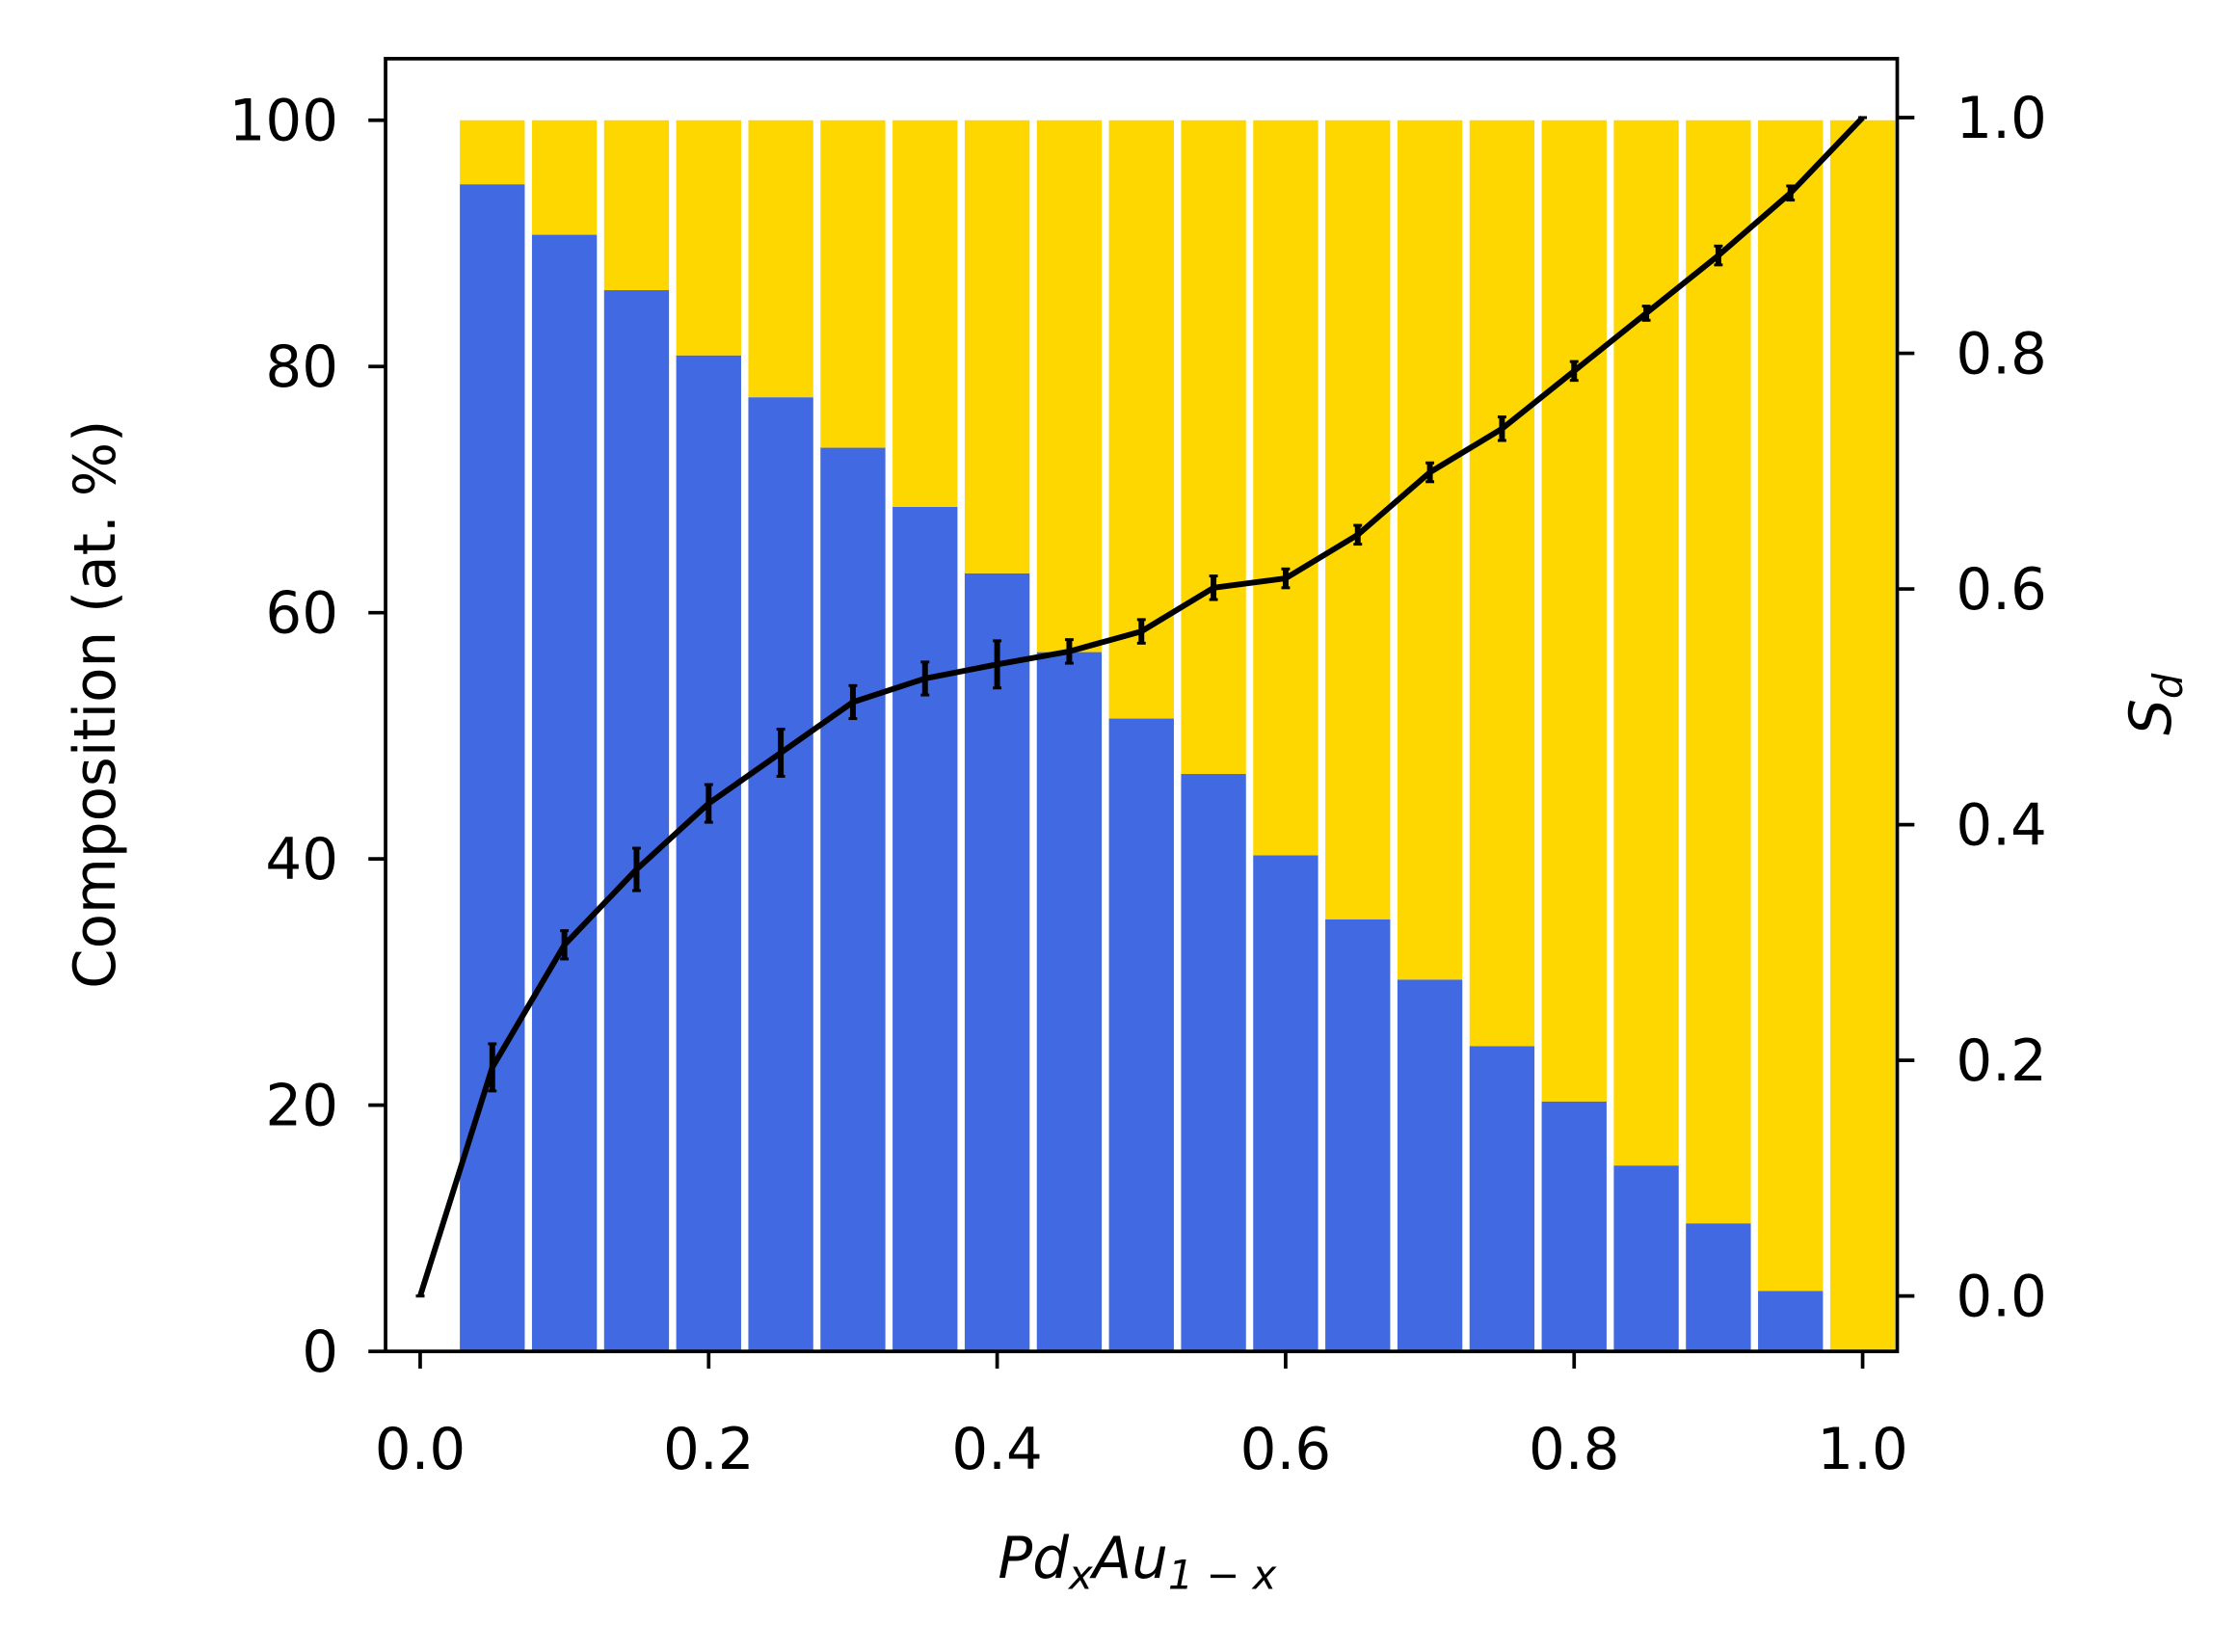 The height and width of the screenshot is (1652, 2237). What do you see at coordinates (320, 1353) in the screenshot?
I see `y-tick-label: 0` at bounding box center [320, 1353].